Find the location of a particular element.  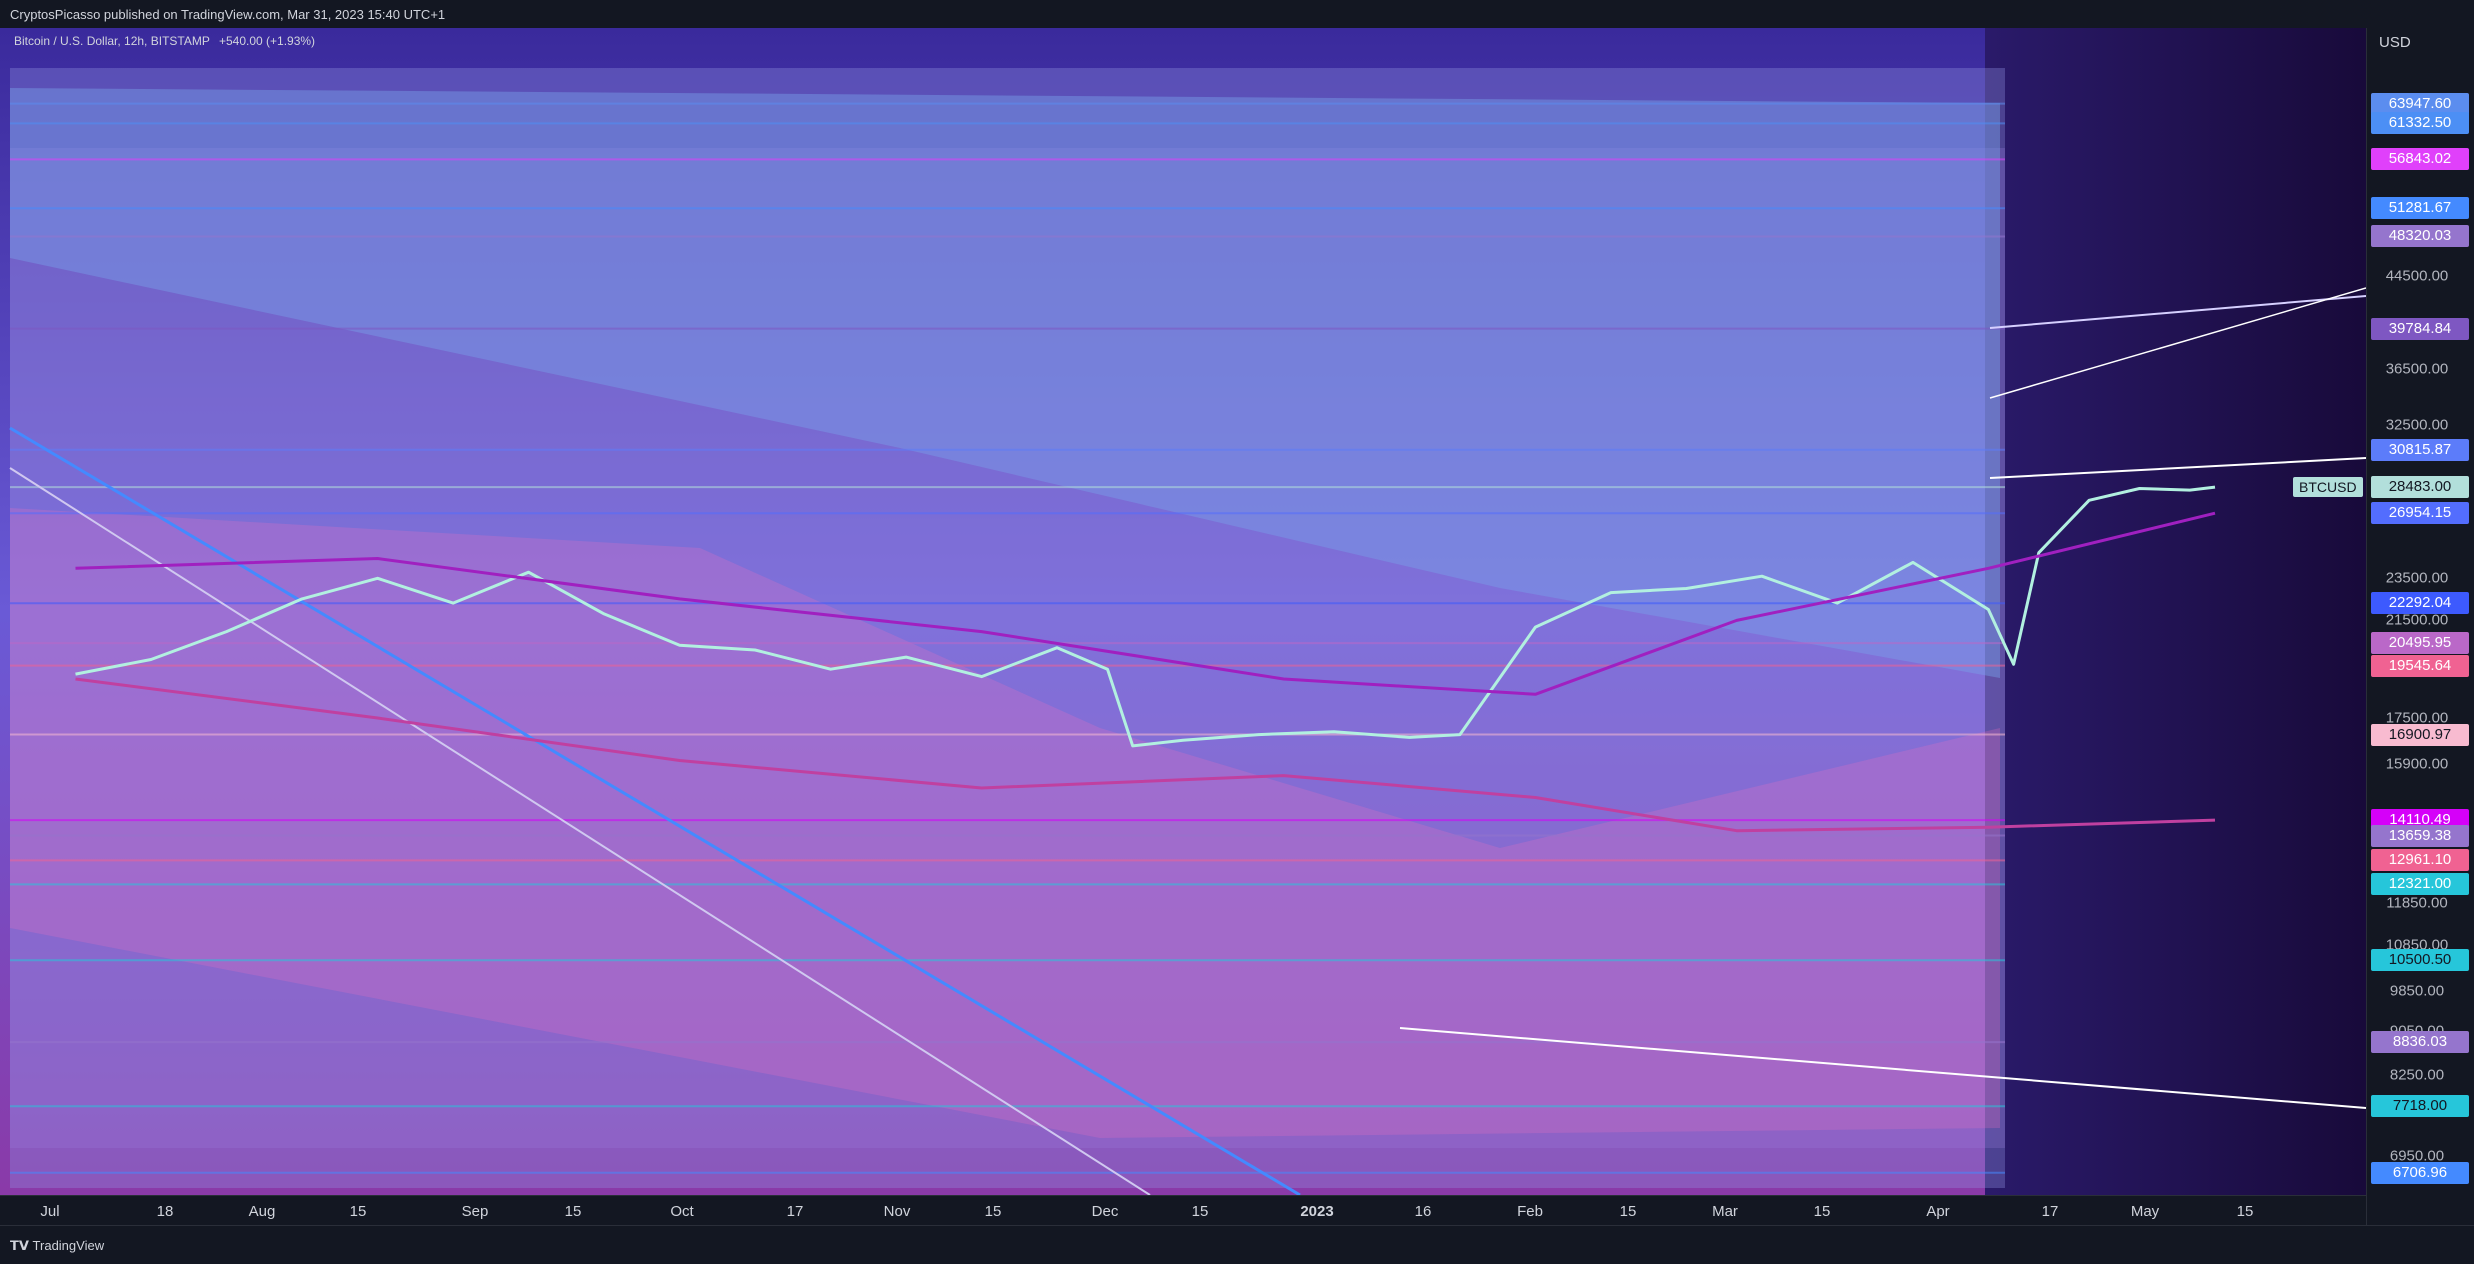

price-tick: 17500.00 is located at coordinates (2417, 718).